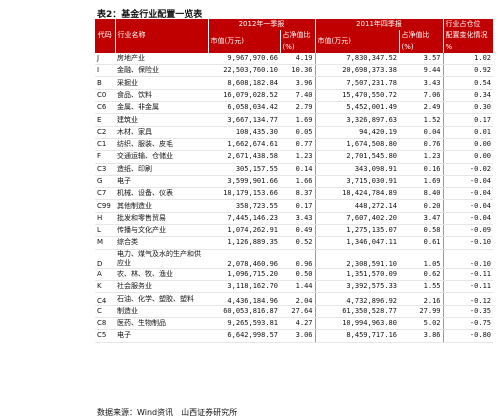 This screenshot has height=420, width=500. What do you see at coordinates (468, 336) in the screenshot?
I see `row-change: -0.80` at bounding box center [468, 336].